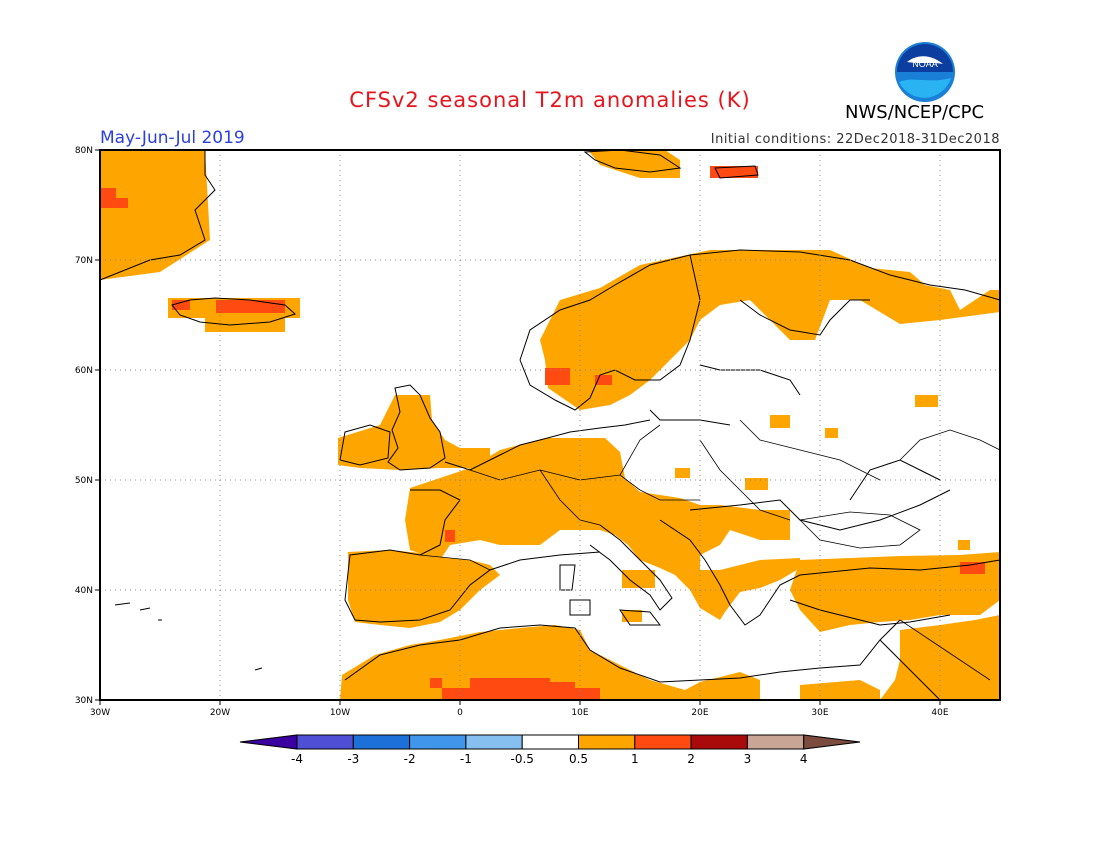 The image size is (1100, 850). I want to click on legend-label: 3, so click(748, 759).